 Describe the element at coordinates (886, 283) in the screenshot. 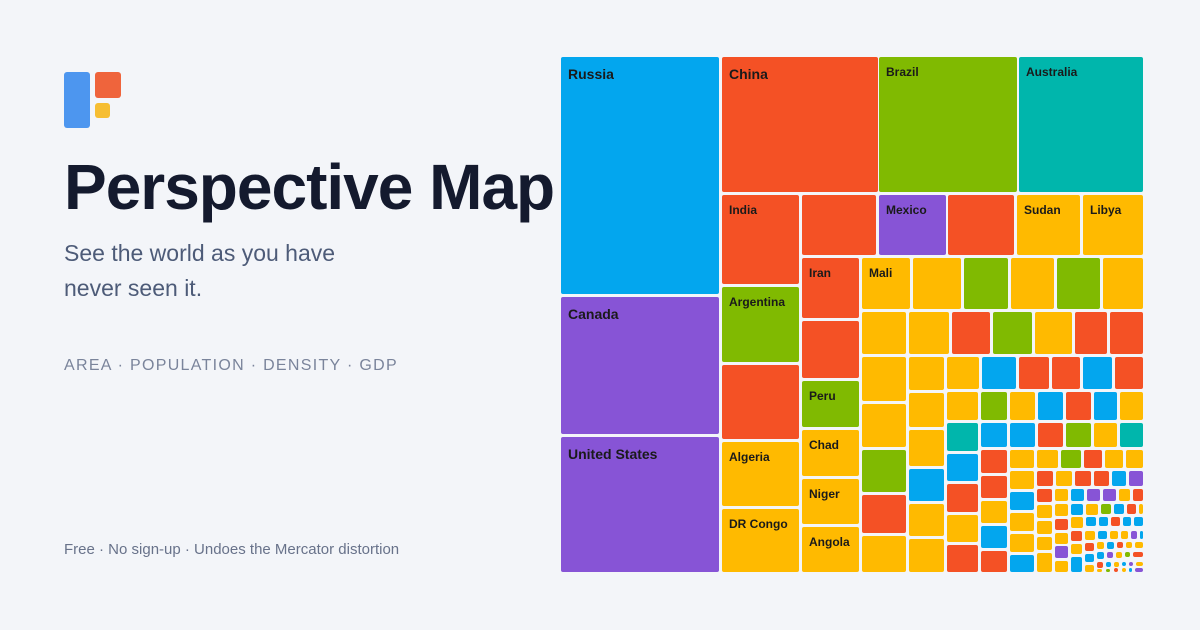

I see `country-tile-mali: Mali` at that location.